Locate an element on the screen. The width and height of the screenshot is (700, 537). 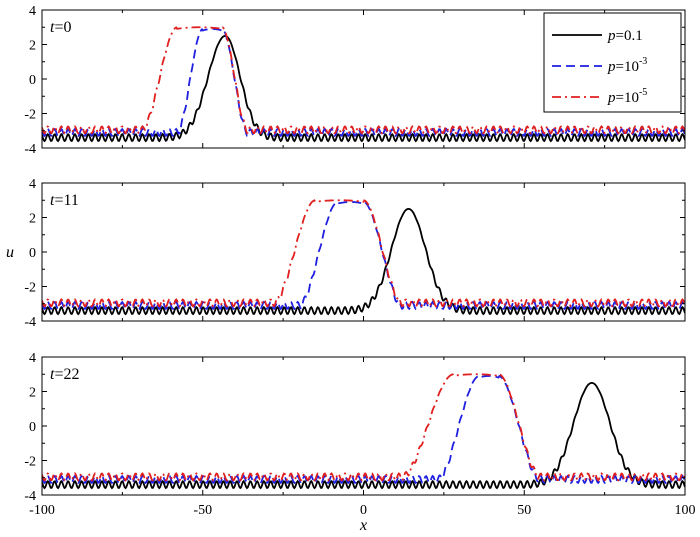
legend-box is located at coordinates (612, 62).